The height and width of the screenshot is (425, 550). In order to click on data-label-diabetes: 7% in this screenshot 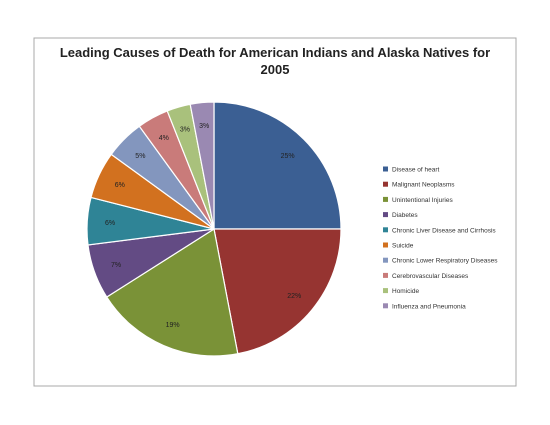, I will do `click(116, 265)`.